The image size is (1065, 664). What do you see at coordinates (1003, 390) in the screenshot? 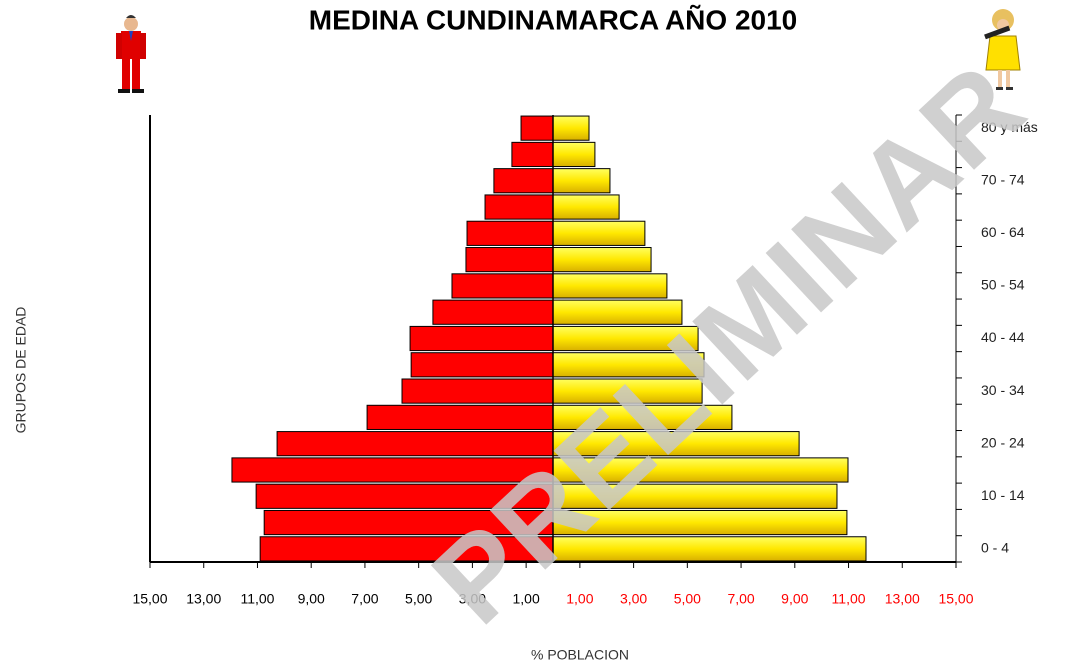
I see `y-tick-label: 30 - 34` at bounding box center [1003, 390].